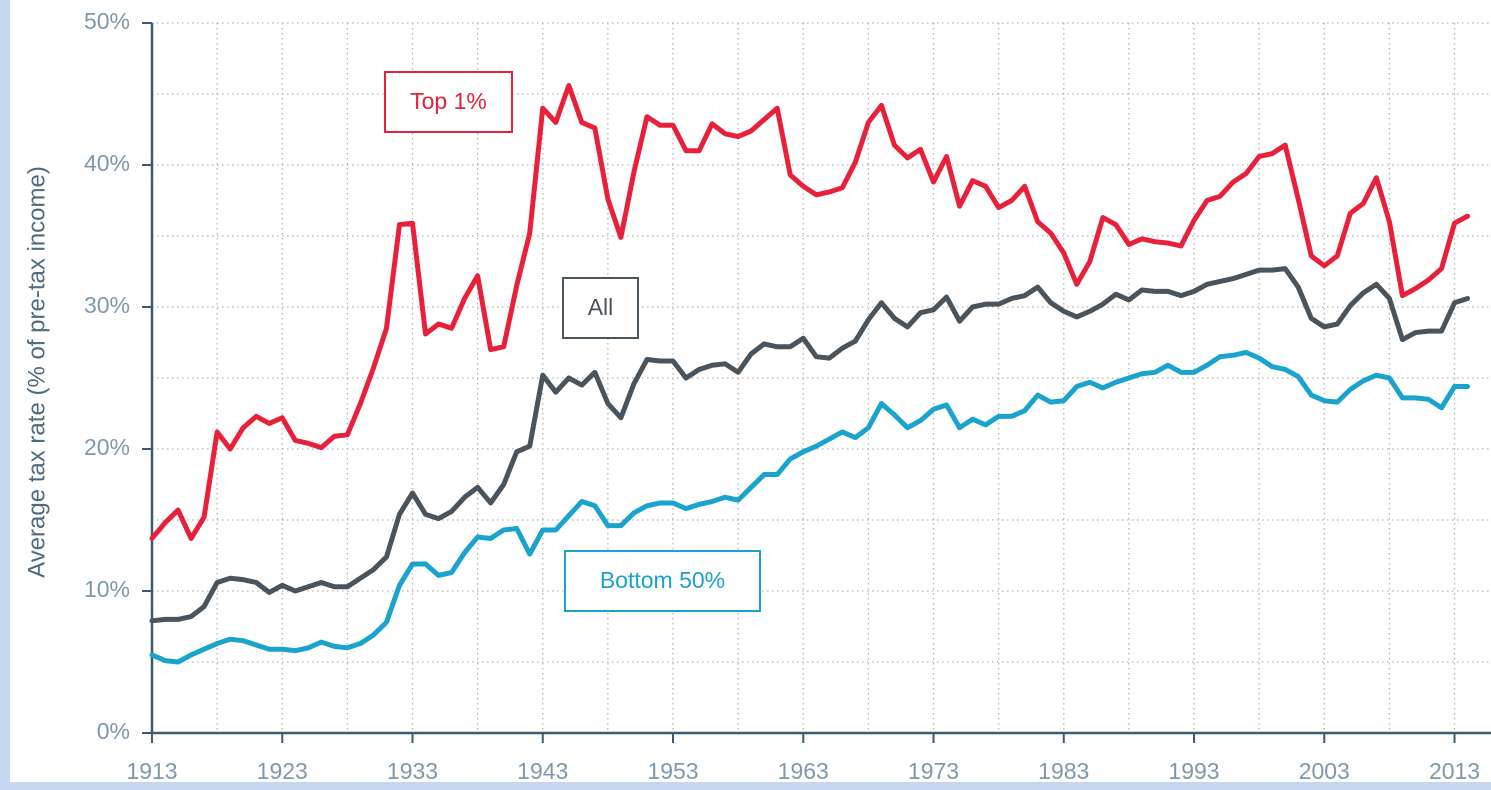  What do you see at coordinates (107, 447) in the screenshot?
I see `y-tick-label: 20%` at bounding box center [107, 447].